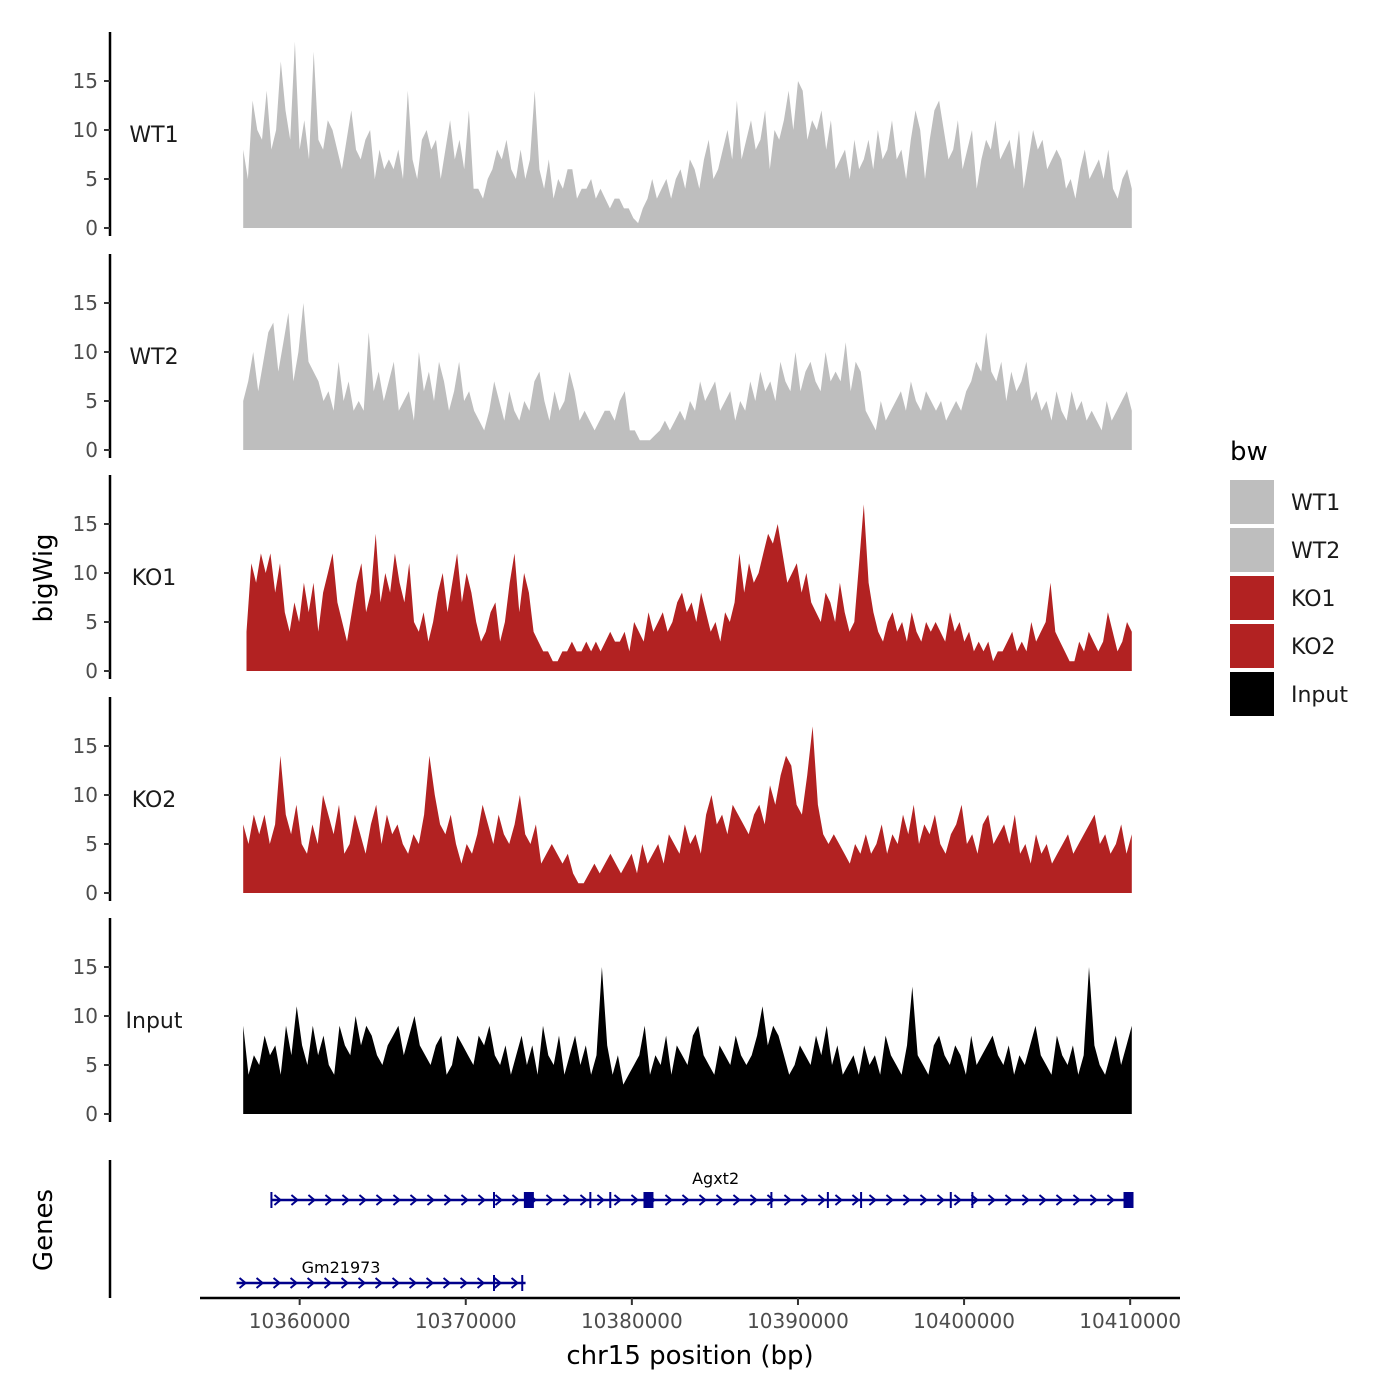 This screenshot has height=1400, width=1400. I want to click on track-label-ko1: KO1, so click(154, 578).